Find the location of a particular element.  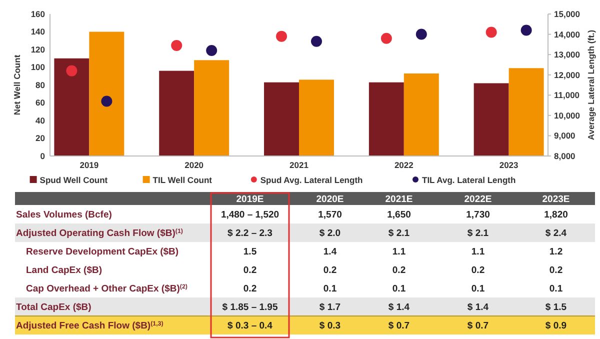

y-tick-label: 160 is located at coordinates (38, 13).